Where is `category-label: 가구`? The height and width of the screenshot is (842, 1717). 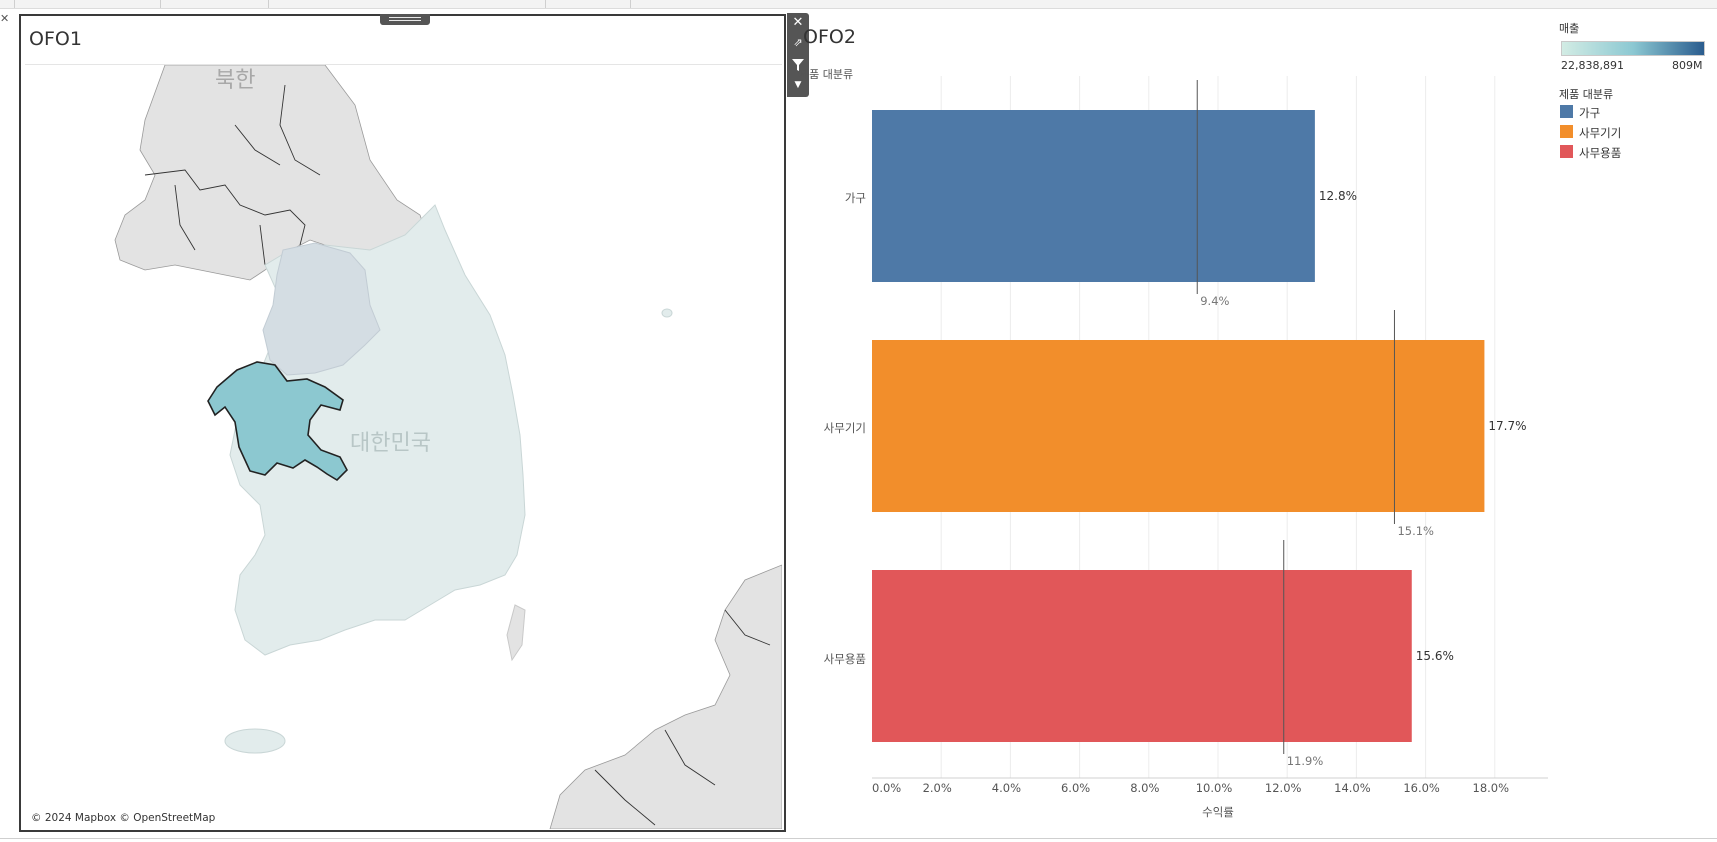
category-label: 가구 is located at coordinates (855, 198).